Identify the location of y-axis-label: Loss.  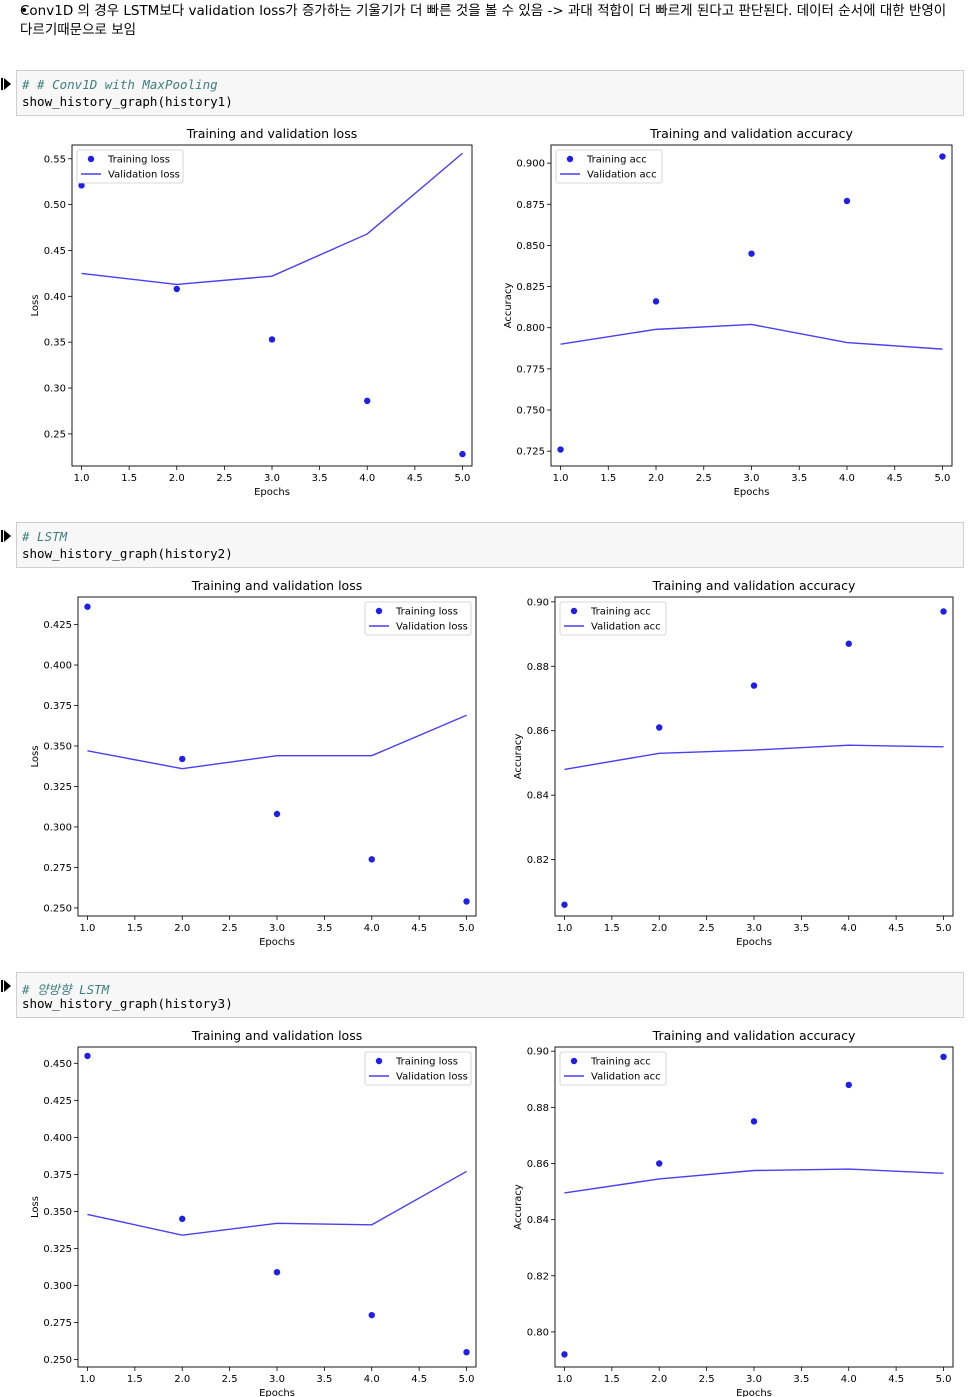
(35, 306).